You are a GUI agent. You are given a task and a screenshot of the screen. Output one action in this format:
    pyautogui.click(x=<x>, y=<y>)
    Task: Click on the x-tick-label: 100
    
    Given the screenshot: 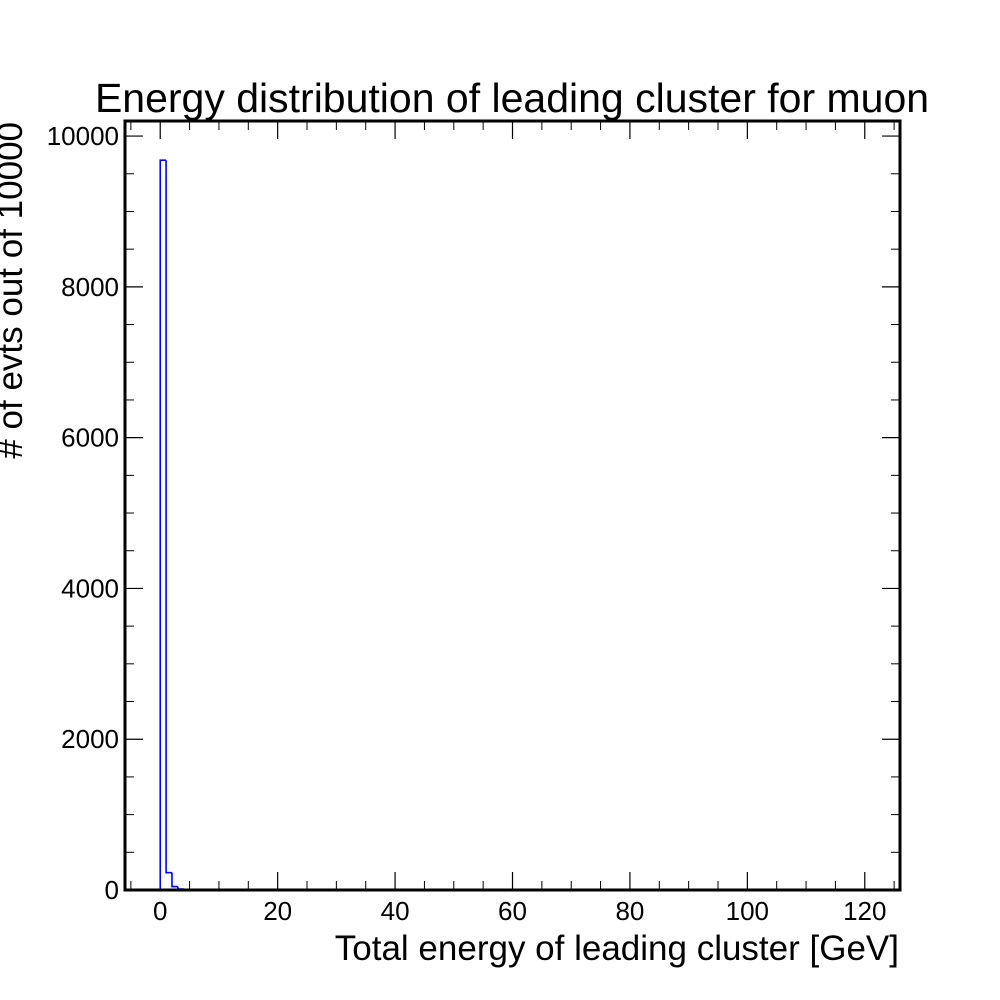 What is the action you would take?
    pyautogui.click(x=747, y=911)
    